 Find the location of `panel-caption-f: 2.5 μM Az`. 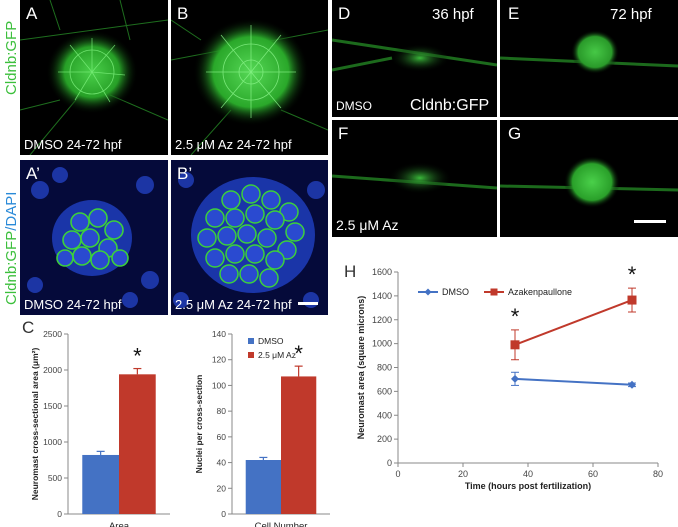

panel-caption-f: 2.5 μM Az is located at coordinates (367, 225).